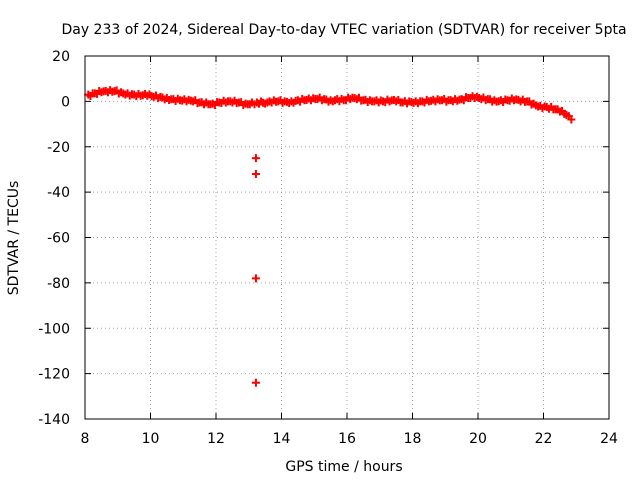 The width and height of the screenshot is (640, 480). Describe the element at coordinates (65, 102) in the screenshot. I see `y-tick-label: 0` at that location.